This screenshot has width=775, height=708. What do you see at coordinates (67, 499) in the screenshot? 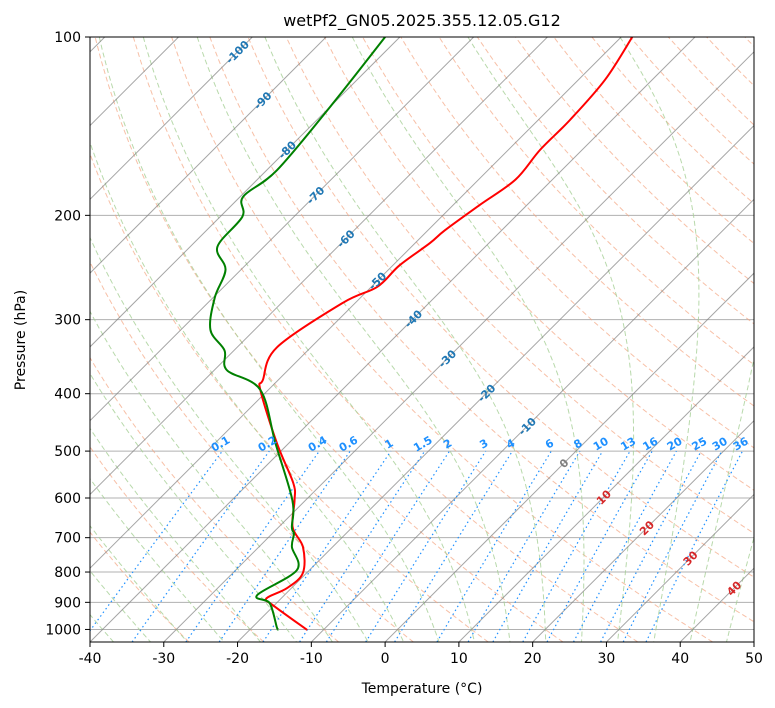
I see `y-tick-label: 600` at bounding box center [67, 499].